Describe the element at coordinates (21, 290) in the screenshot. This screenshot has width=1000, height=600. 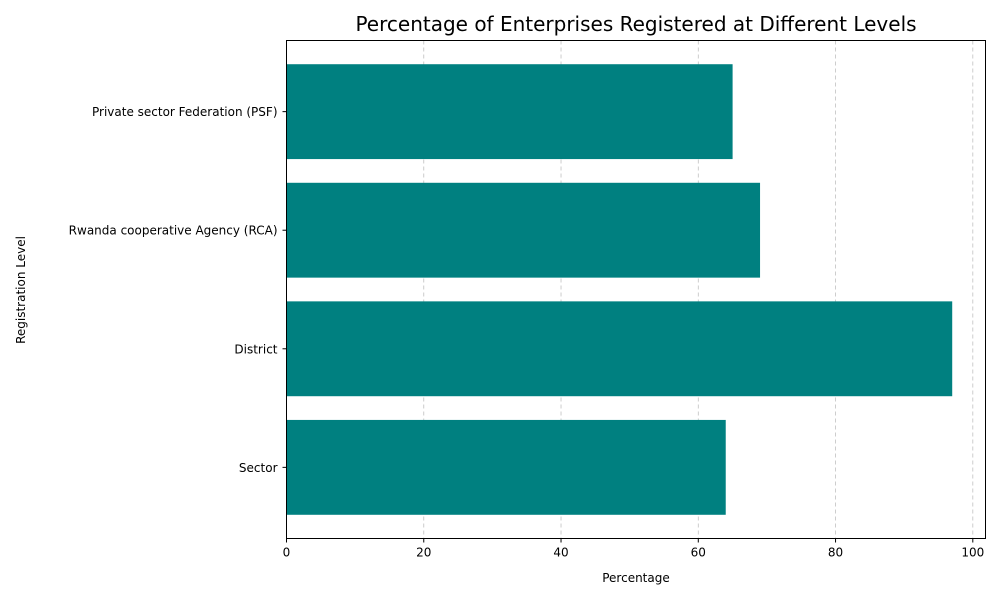
I see `y-axis-label: Registration Level` at that location.